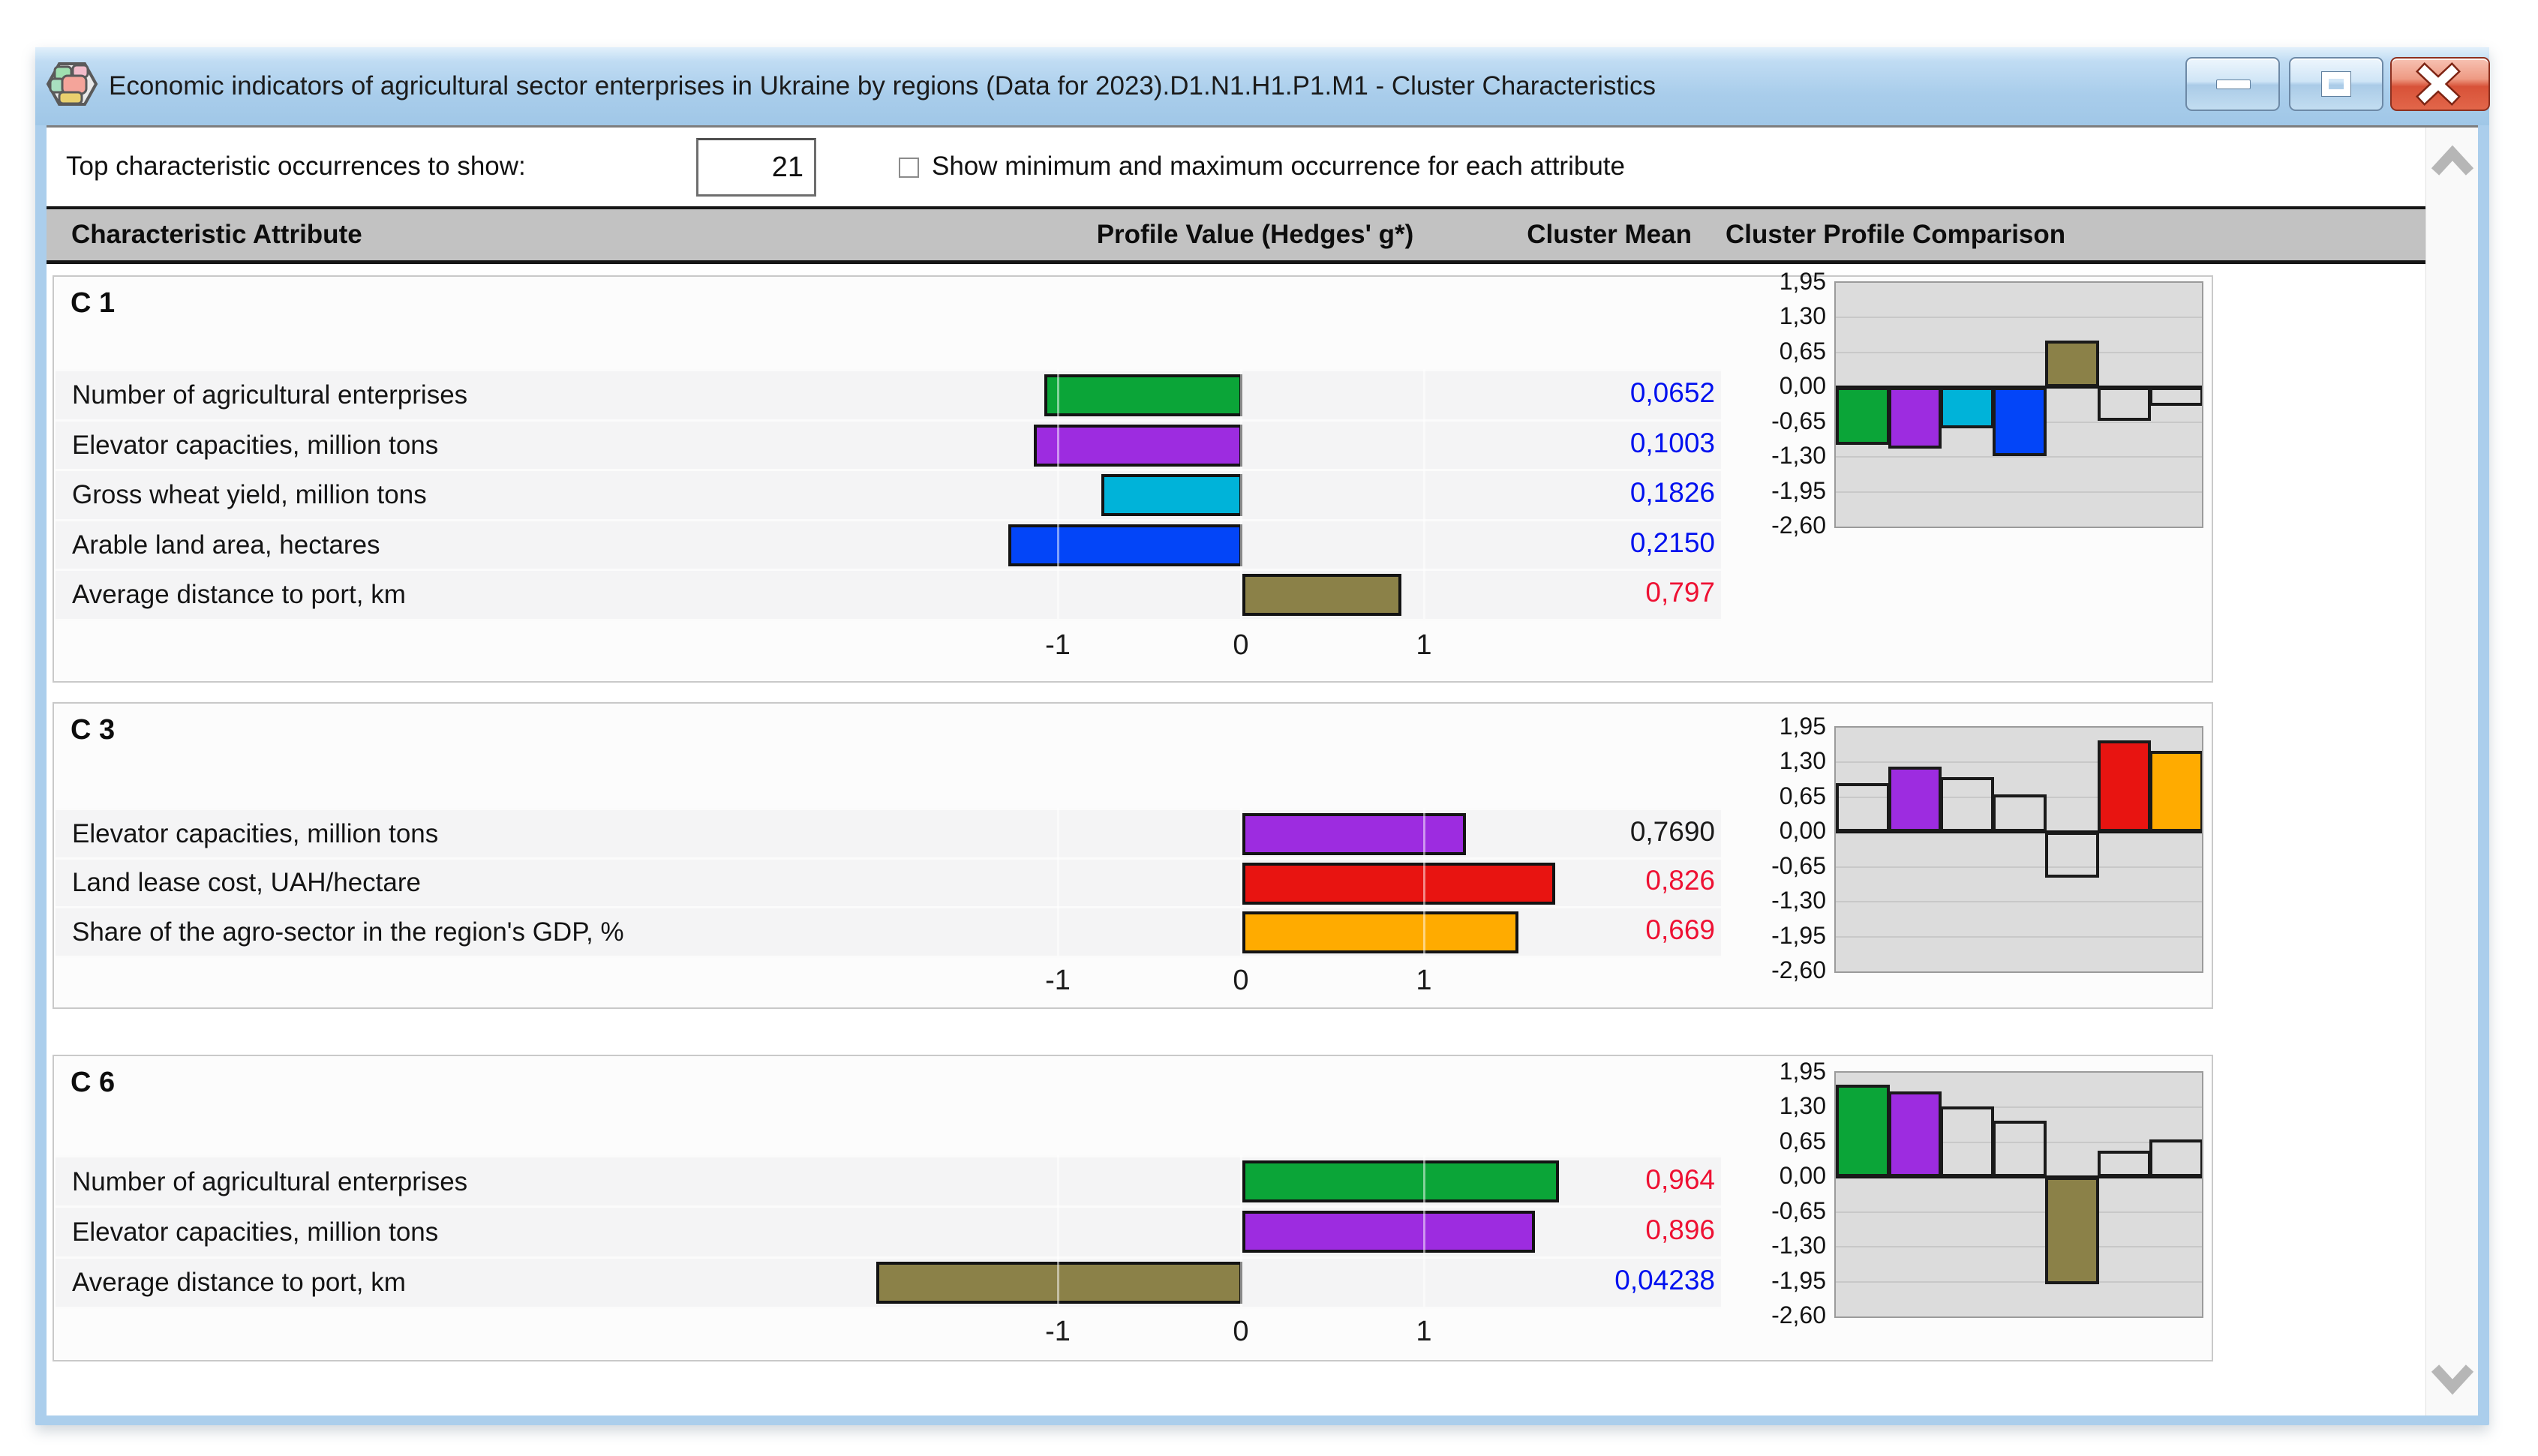 The height and width of the screenshot is (1456, 2538). Describe the element at coordinates (888, 882) in the screenshot. I see `attribute-row: Land lease cost, UAH/hectare` at that location.